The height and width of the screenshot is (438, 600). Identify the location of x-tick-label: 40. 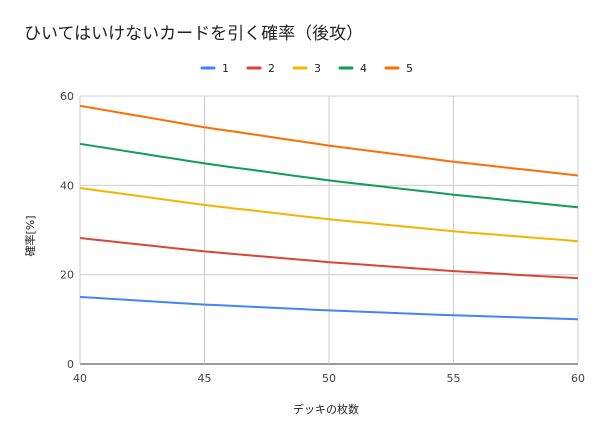
(80, 378).